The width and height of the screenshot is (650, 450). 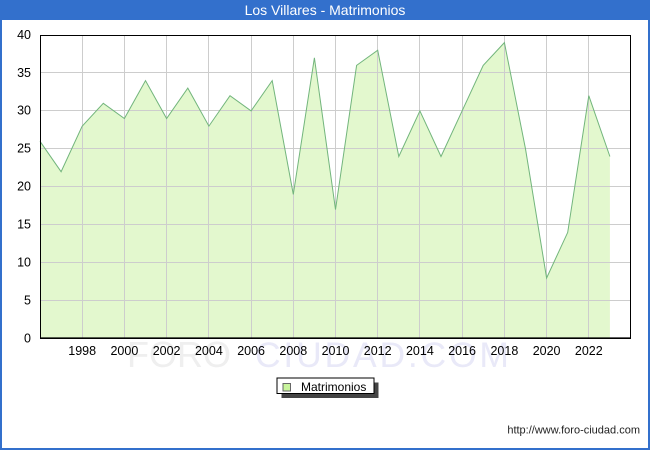 I want to click on svg-text: 25, so click(x=24, y=149).